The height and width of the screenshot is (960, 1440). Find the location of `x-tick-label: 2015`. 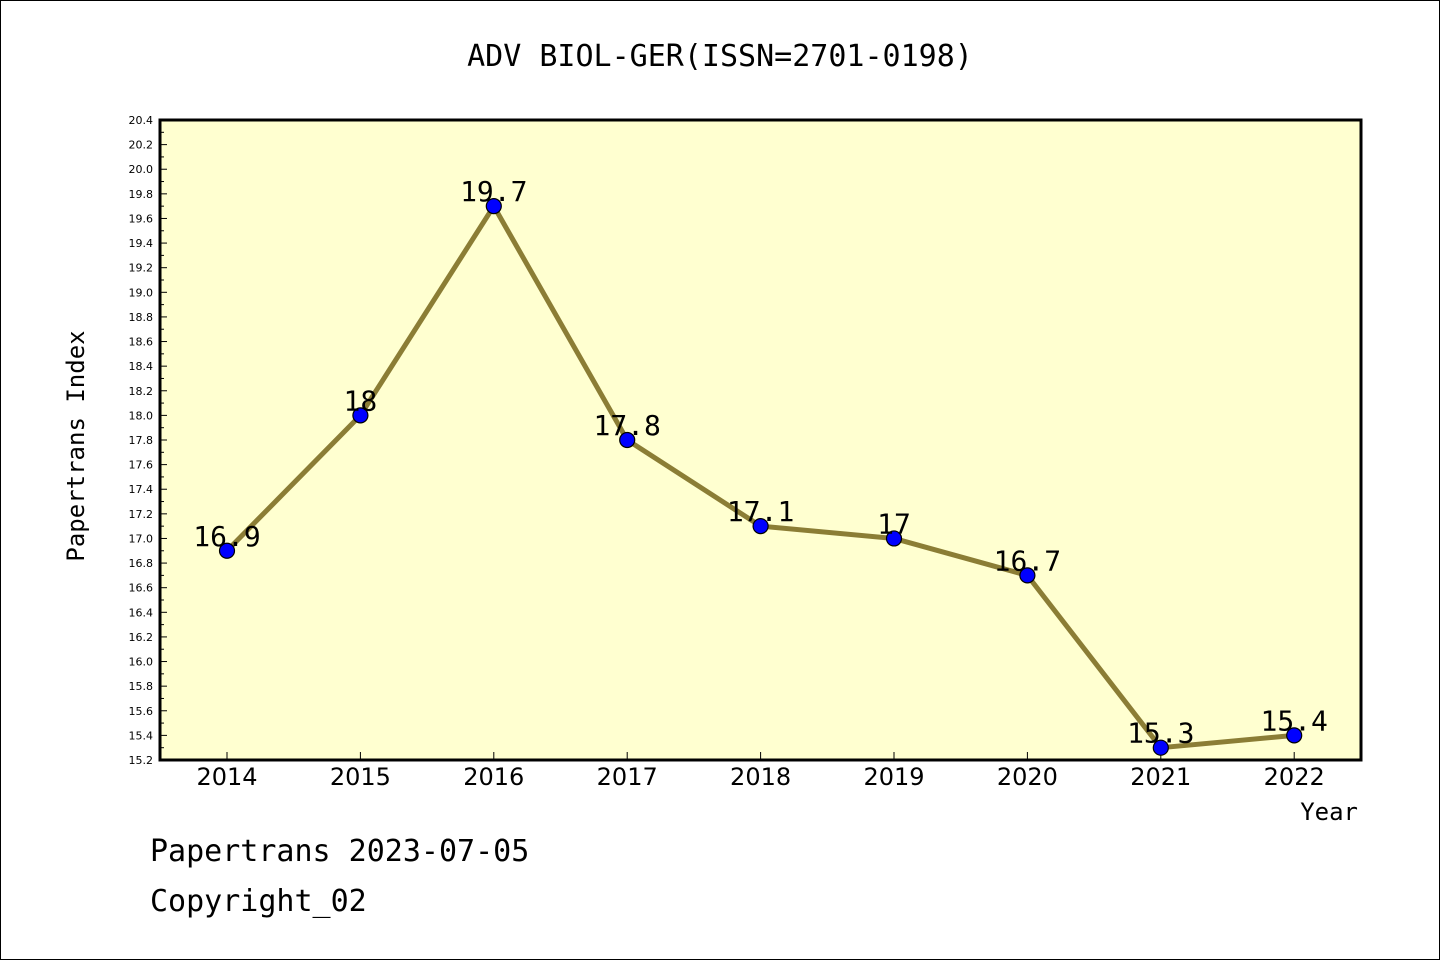

x-tick-label: 2015 is located at coordinates (360, 777).